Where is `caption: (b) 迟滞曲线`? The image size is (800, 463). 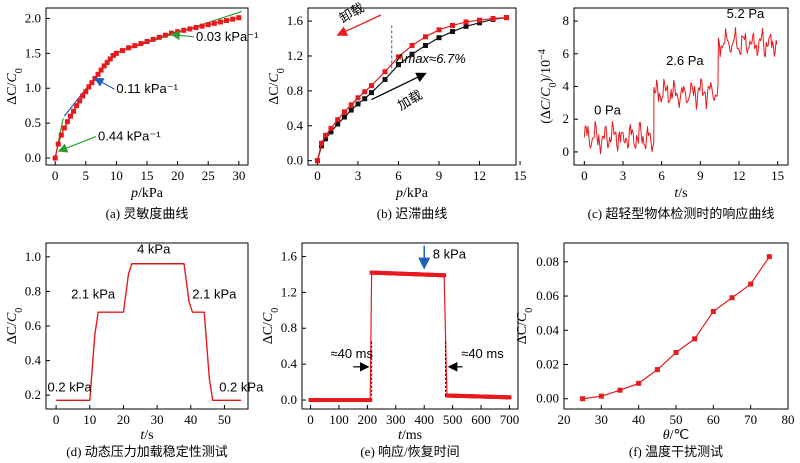
caption: (b) 迟滞曲线 is located at coordinates (412, 213).